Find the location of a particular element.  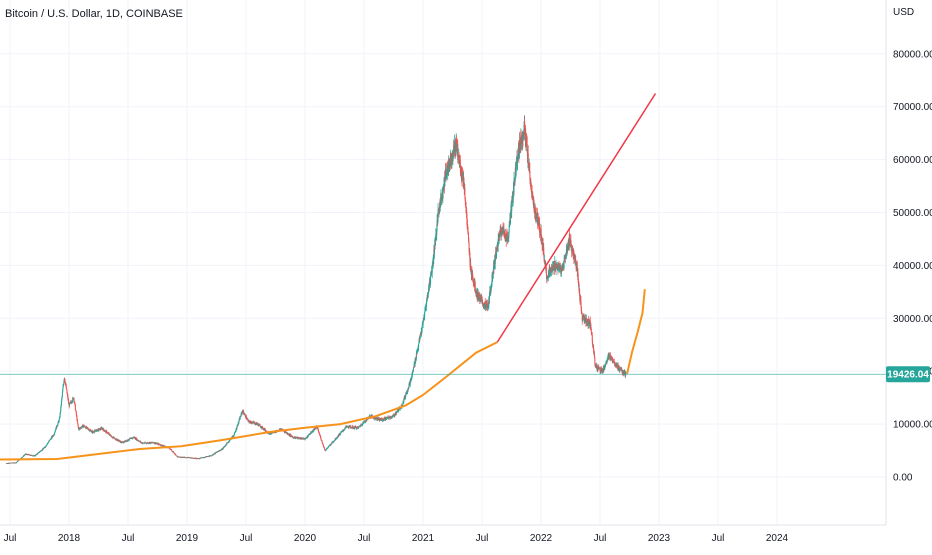

last-price-label: 19426.04 is located at coordinates (908, 375).